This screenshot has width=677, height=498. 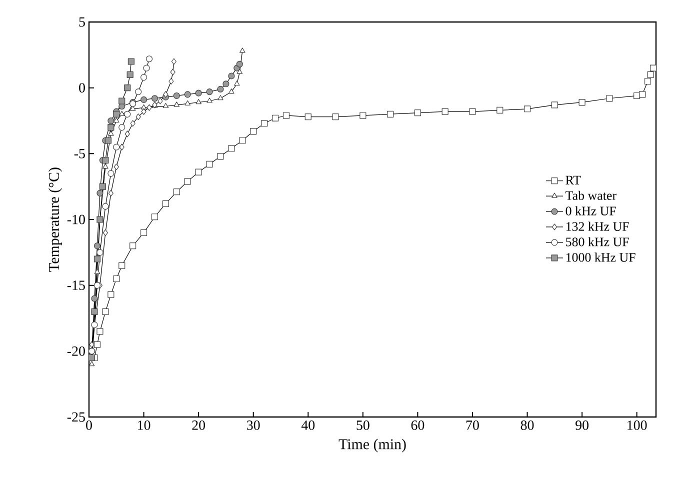 What do you see at coordinates (82, 22) in the screenshot?
I see `y-tick-label: 5` at bounding box center [82, 22].